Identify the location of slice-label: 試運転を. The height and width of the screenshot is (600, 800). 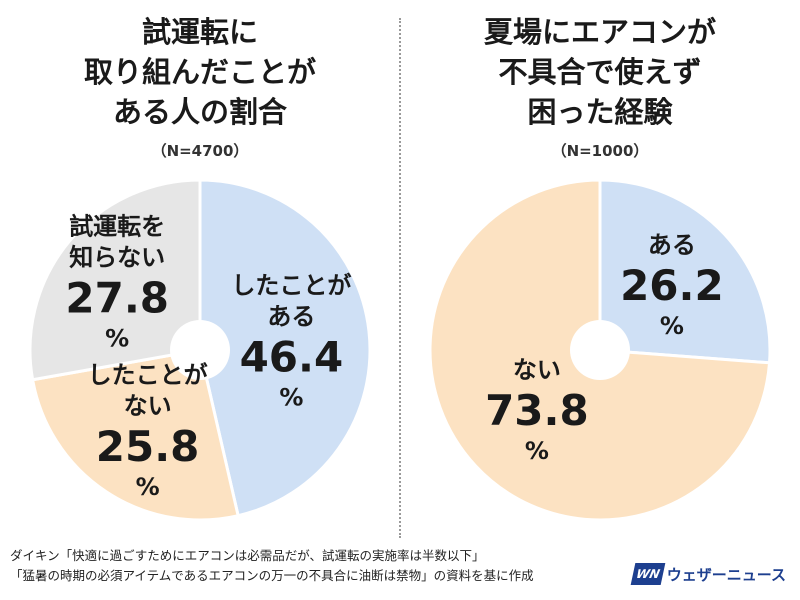
(117, 227).